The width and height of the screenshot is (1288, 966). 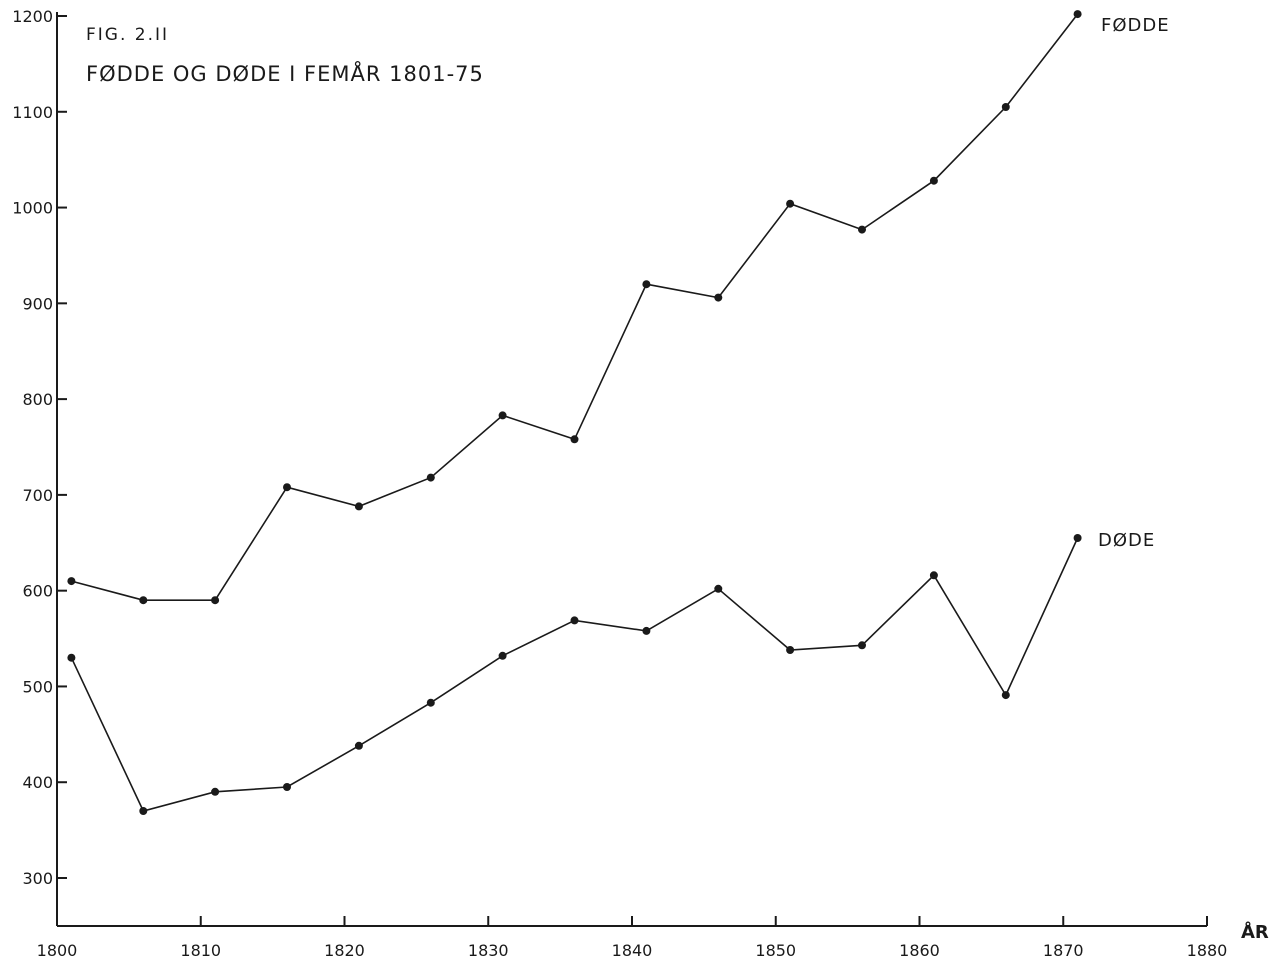 What do you see at coordinates (32, 208) in the screenshot?
I see `y-tick-label: 1000` at bounding box center [32, 208].